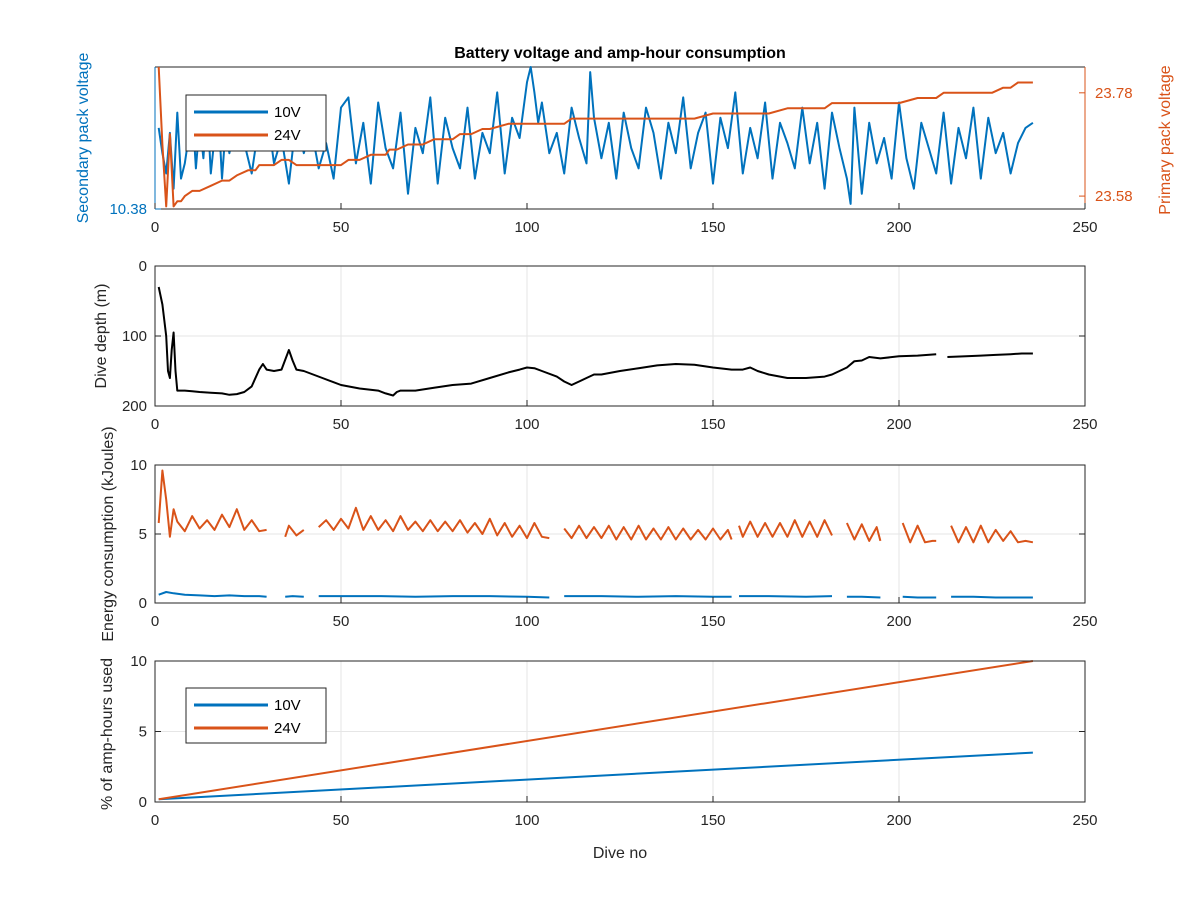 This screenshot has width=1200, height=900. I want to click on y-axis-label: % of amp-hours used, so click(107, 734).